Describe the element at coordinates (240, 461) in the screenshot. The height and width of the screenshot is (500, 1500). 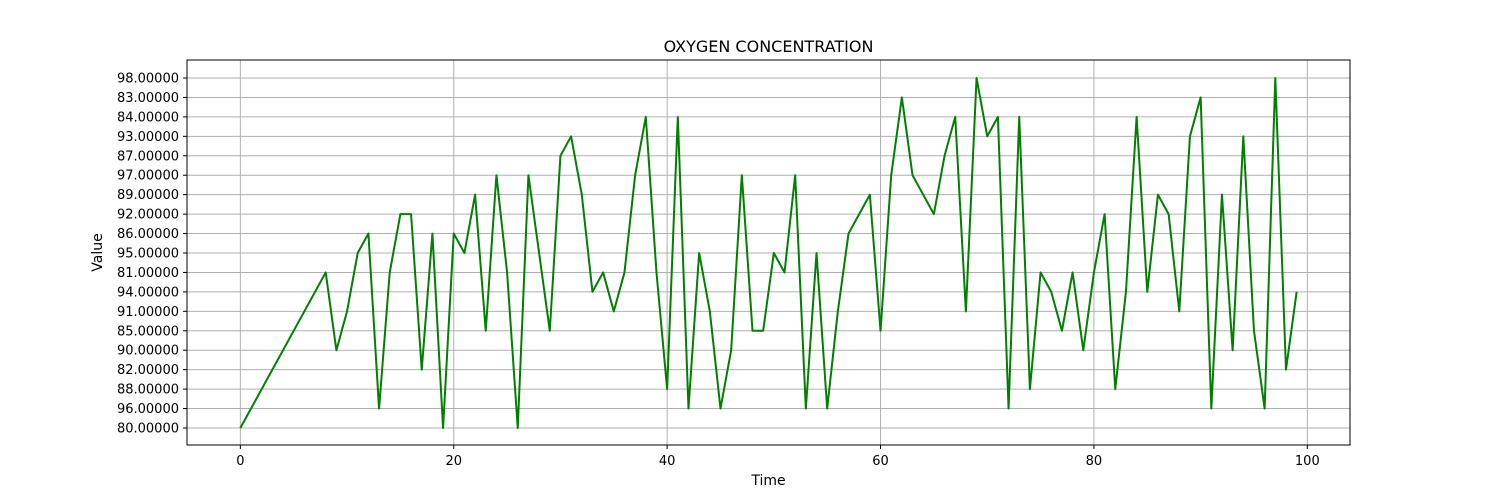
I see `x-tick-label: 0` at that location.